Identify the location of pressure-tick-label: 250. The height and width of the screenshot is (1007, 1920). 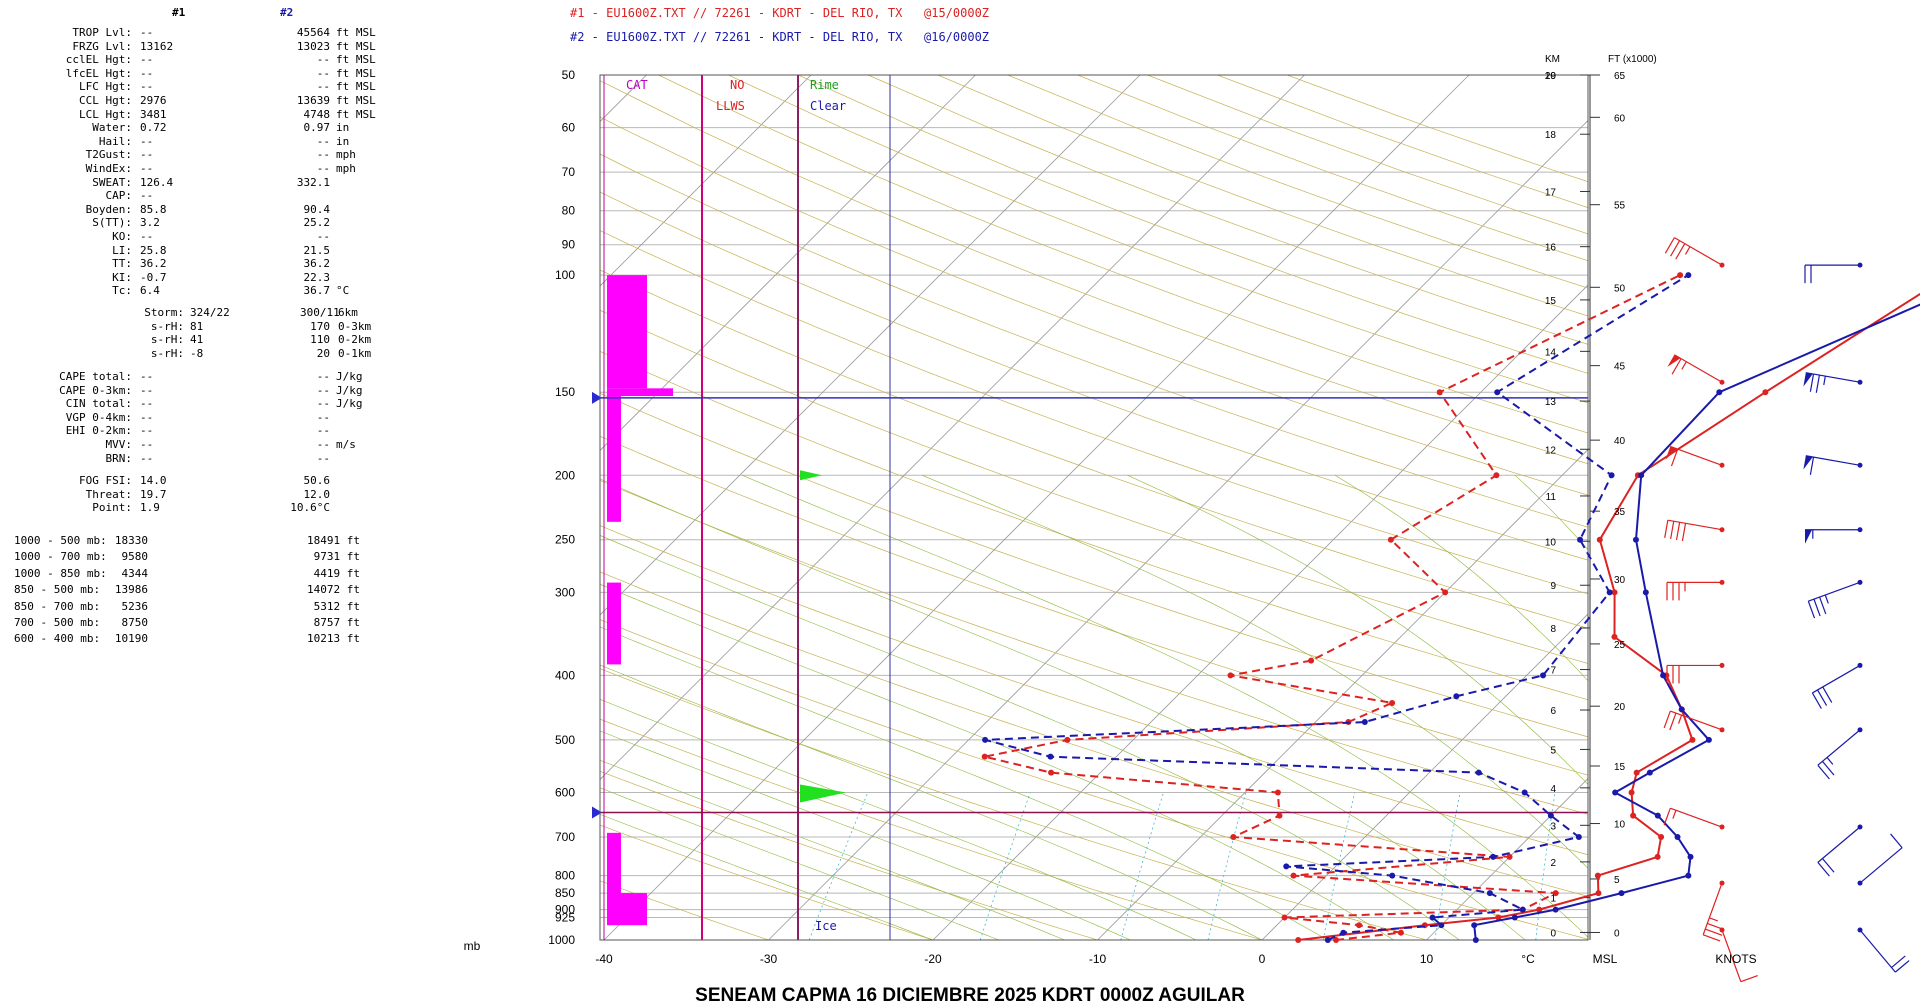
(565, 540).